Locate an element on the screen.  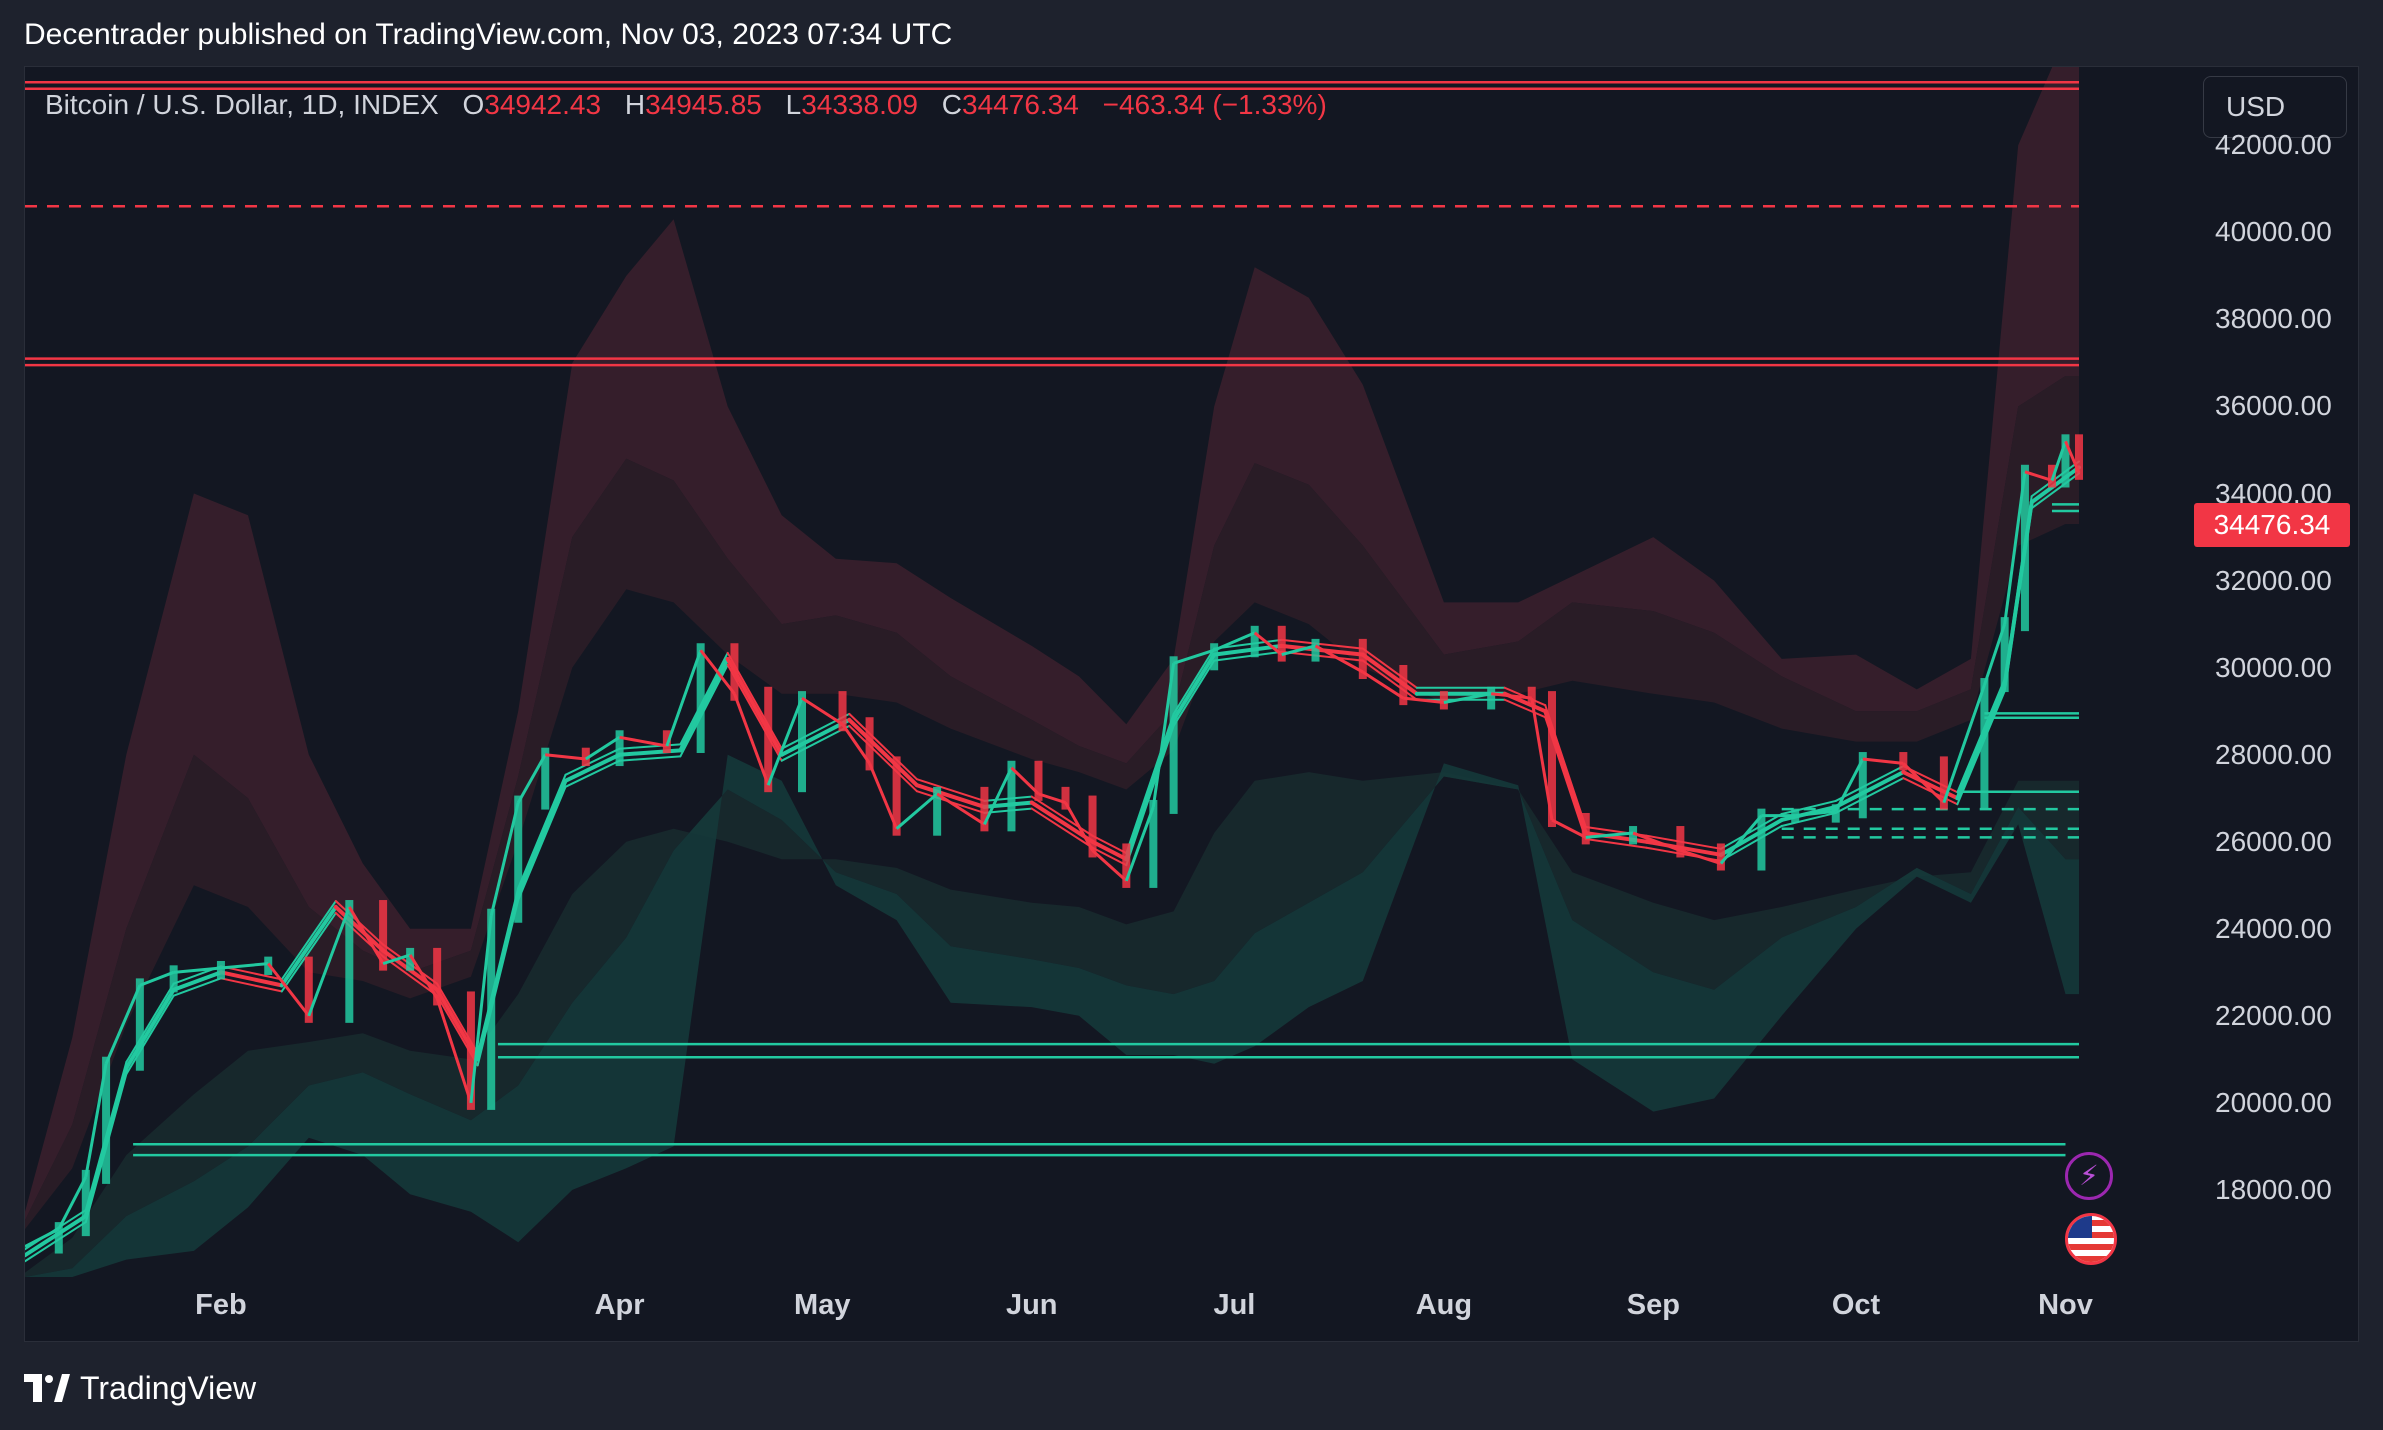
close-value: 34476.34 is located at coordinates (1020, 104).